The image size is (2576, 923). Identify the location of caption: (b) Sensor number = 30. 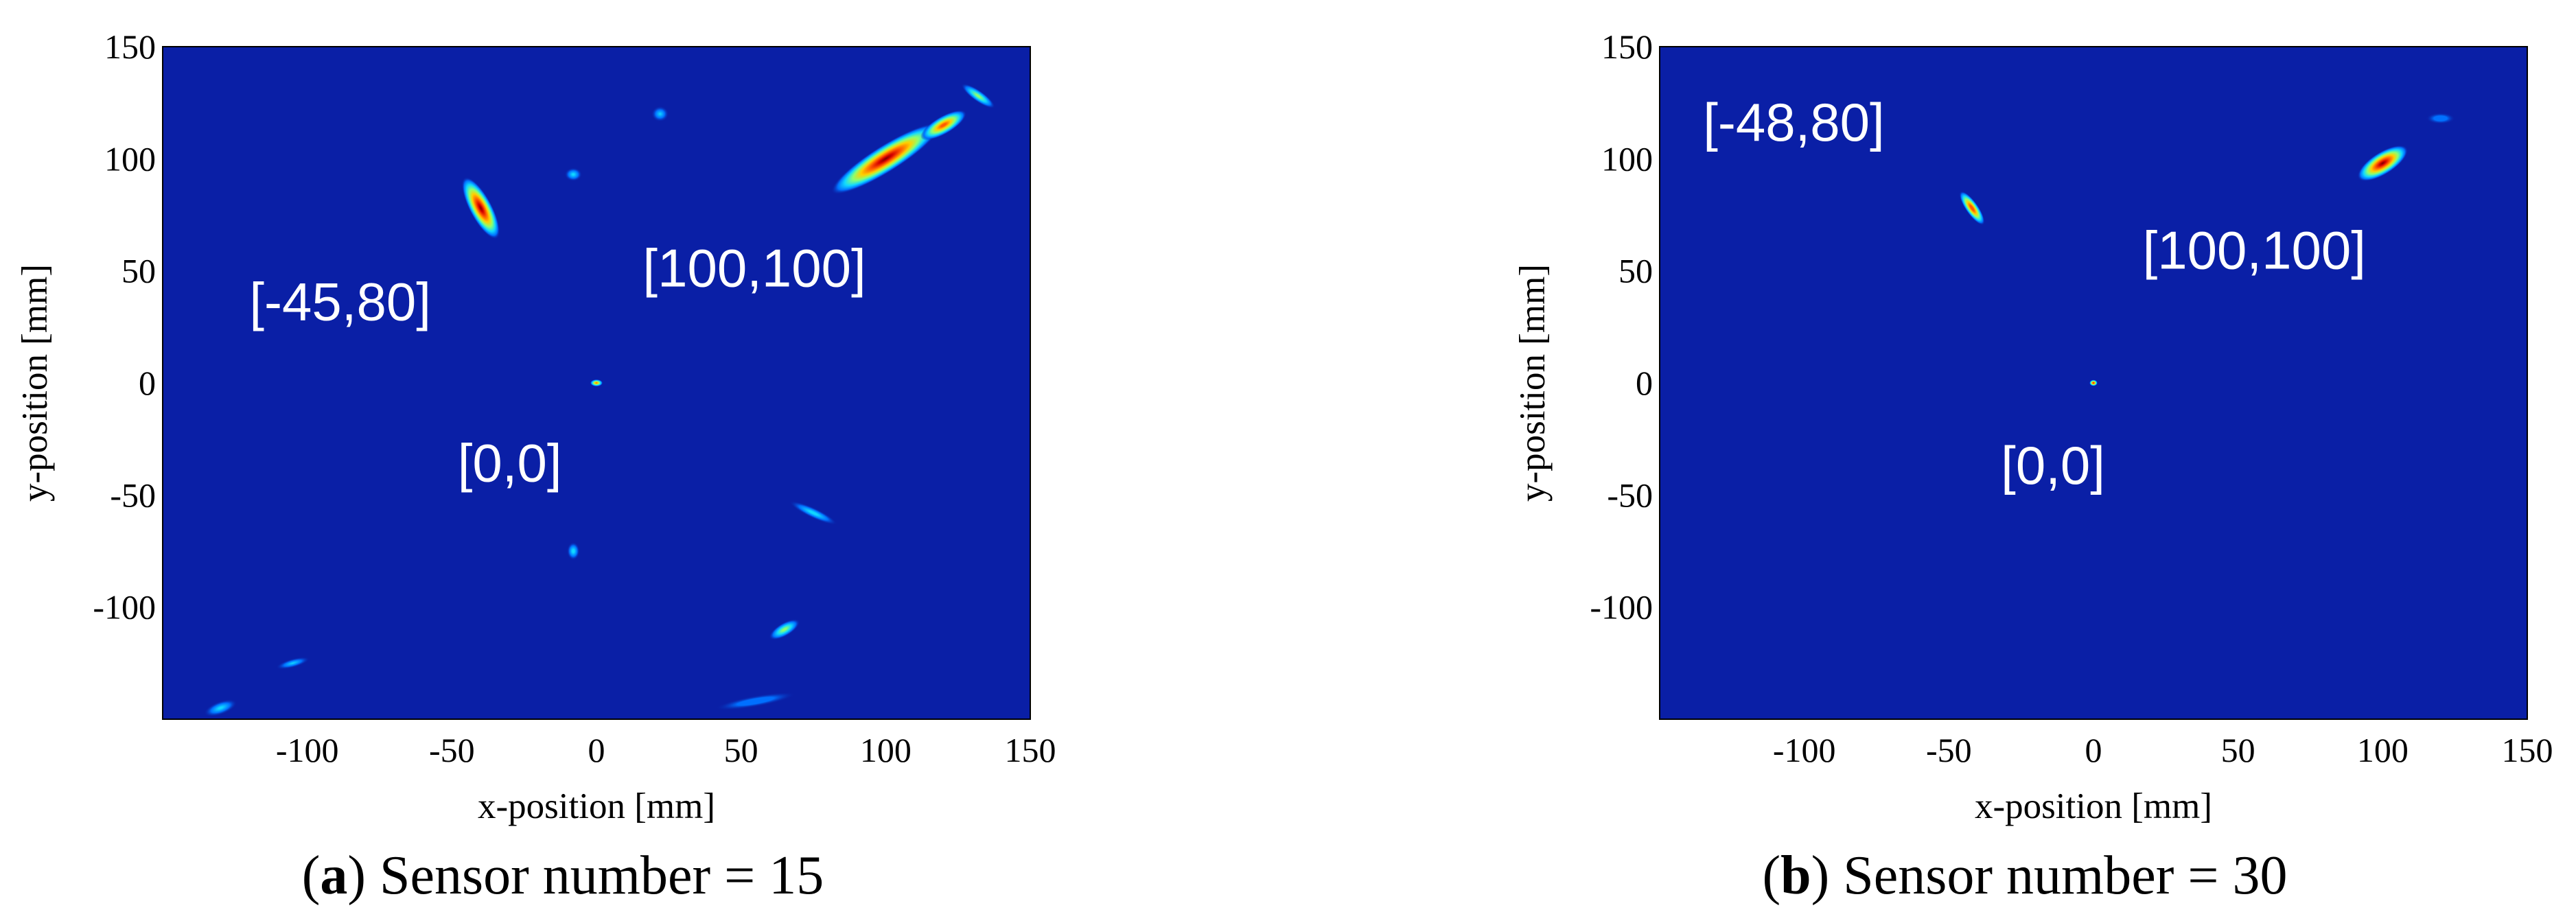
(2024, 875).